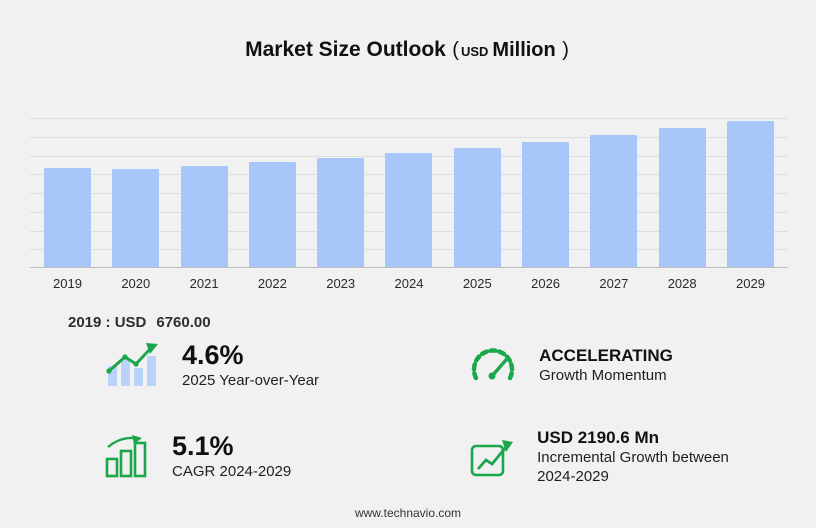  I want to click on incremental-label: Incremental Growth between 2024-2029, so click(633, 467).